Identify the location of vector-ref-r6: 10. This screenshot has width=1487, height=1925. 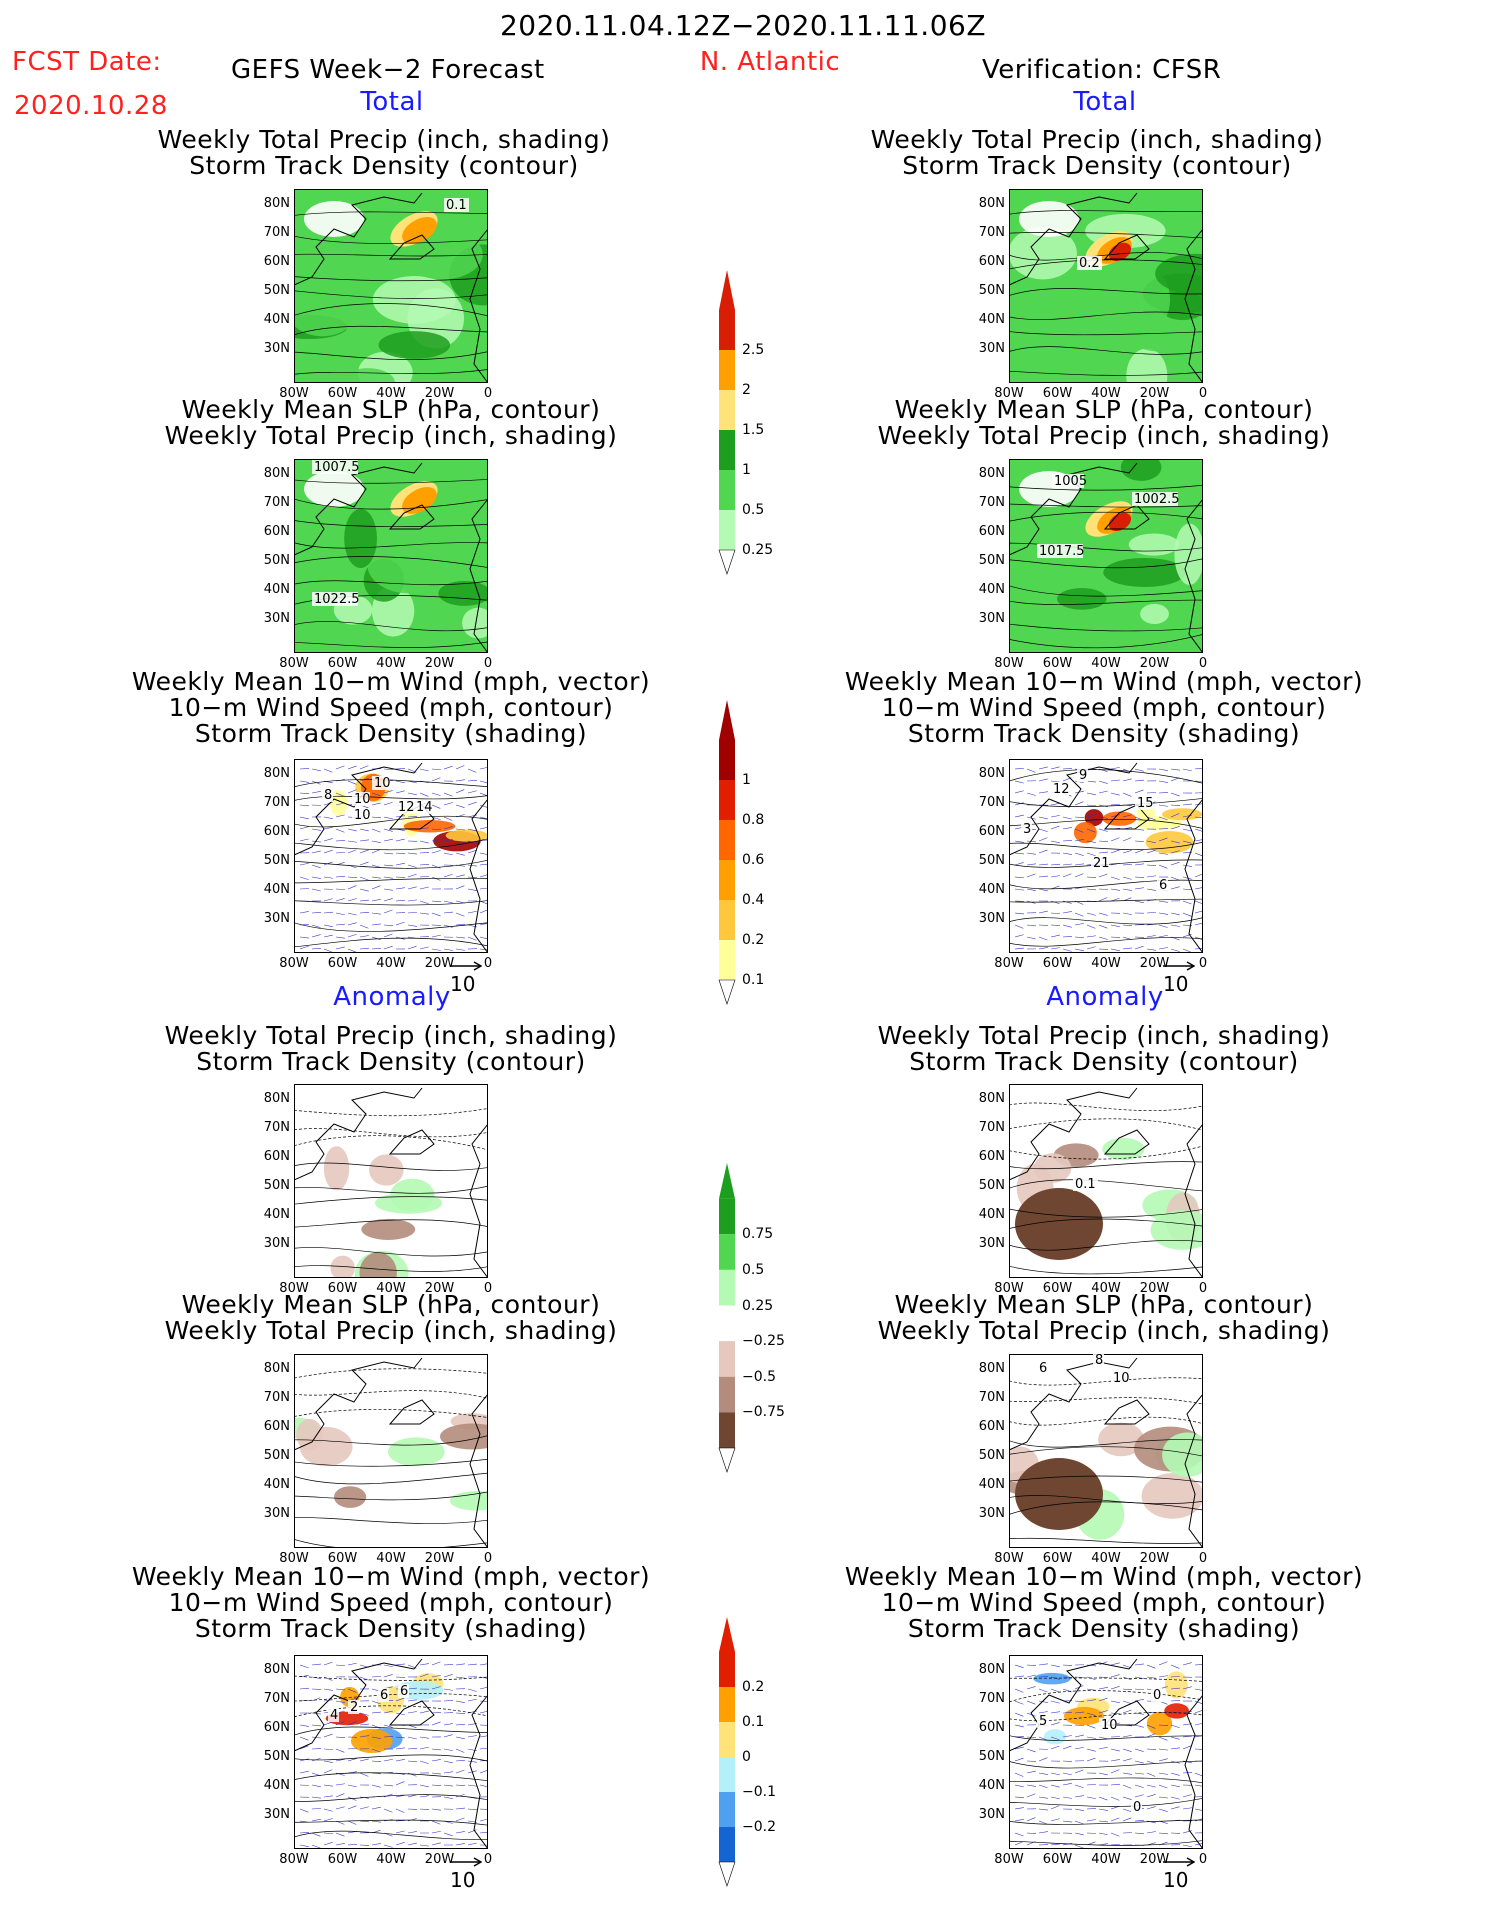
(1179, 1874).